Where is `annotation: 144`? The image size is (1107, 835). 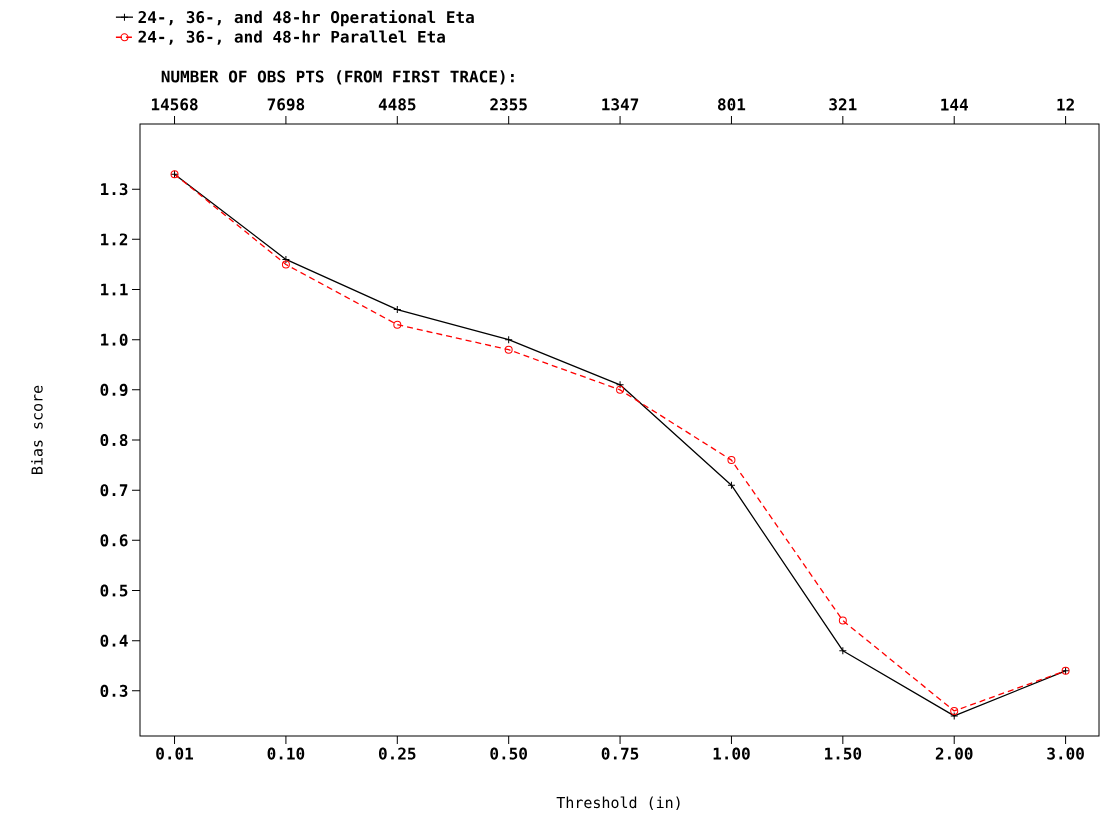 annotation: 144 is located at coordinates (954, 104).